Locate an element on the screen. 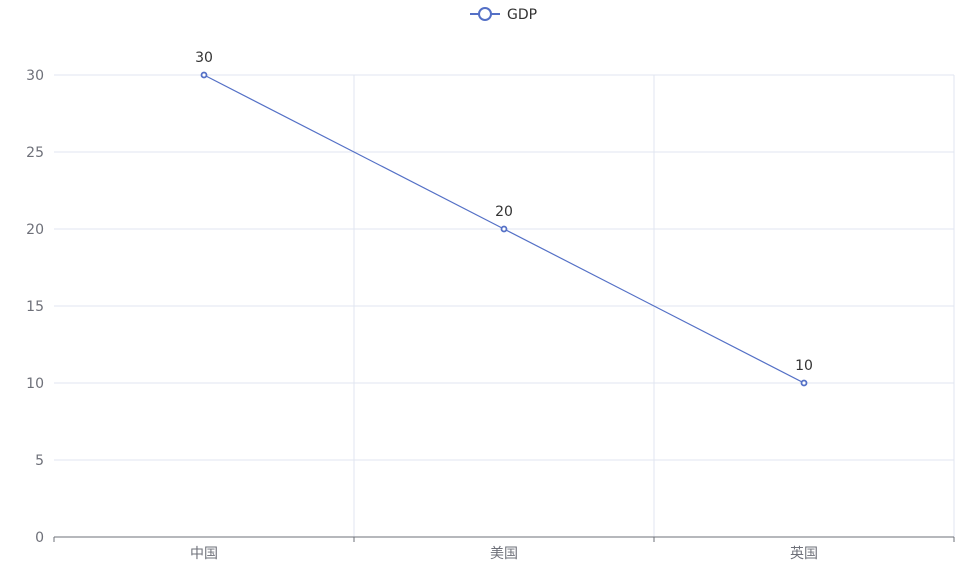  x-tick-label-1: 美国 is located at coordinates (504, 554).